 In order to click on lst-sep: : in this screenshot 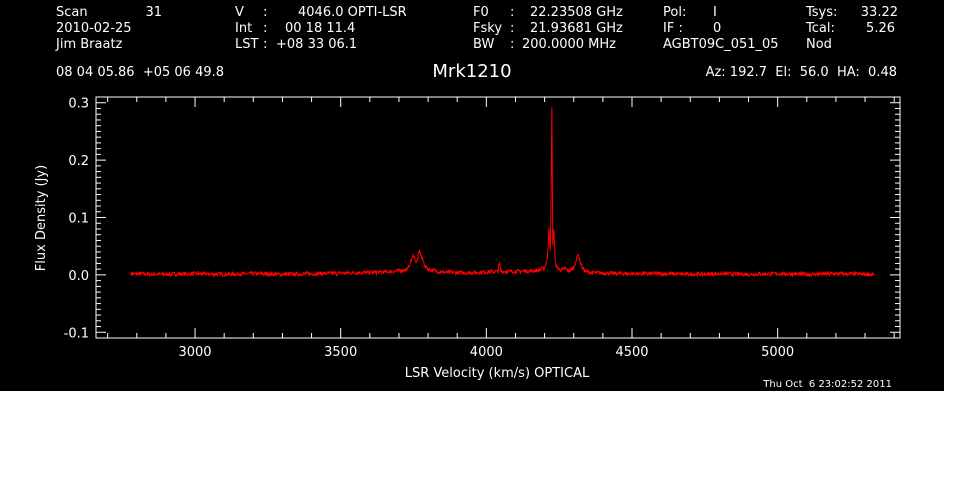, I will do `click(265, 44)`.